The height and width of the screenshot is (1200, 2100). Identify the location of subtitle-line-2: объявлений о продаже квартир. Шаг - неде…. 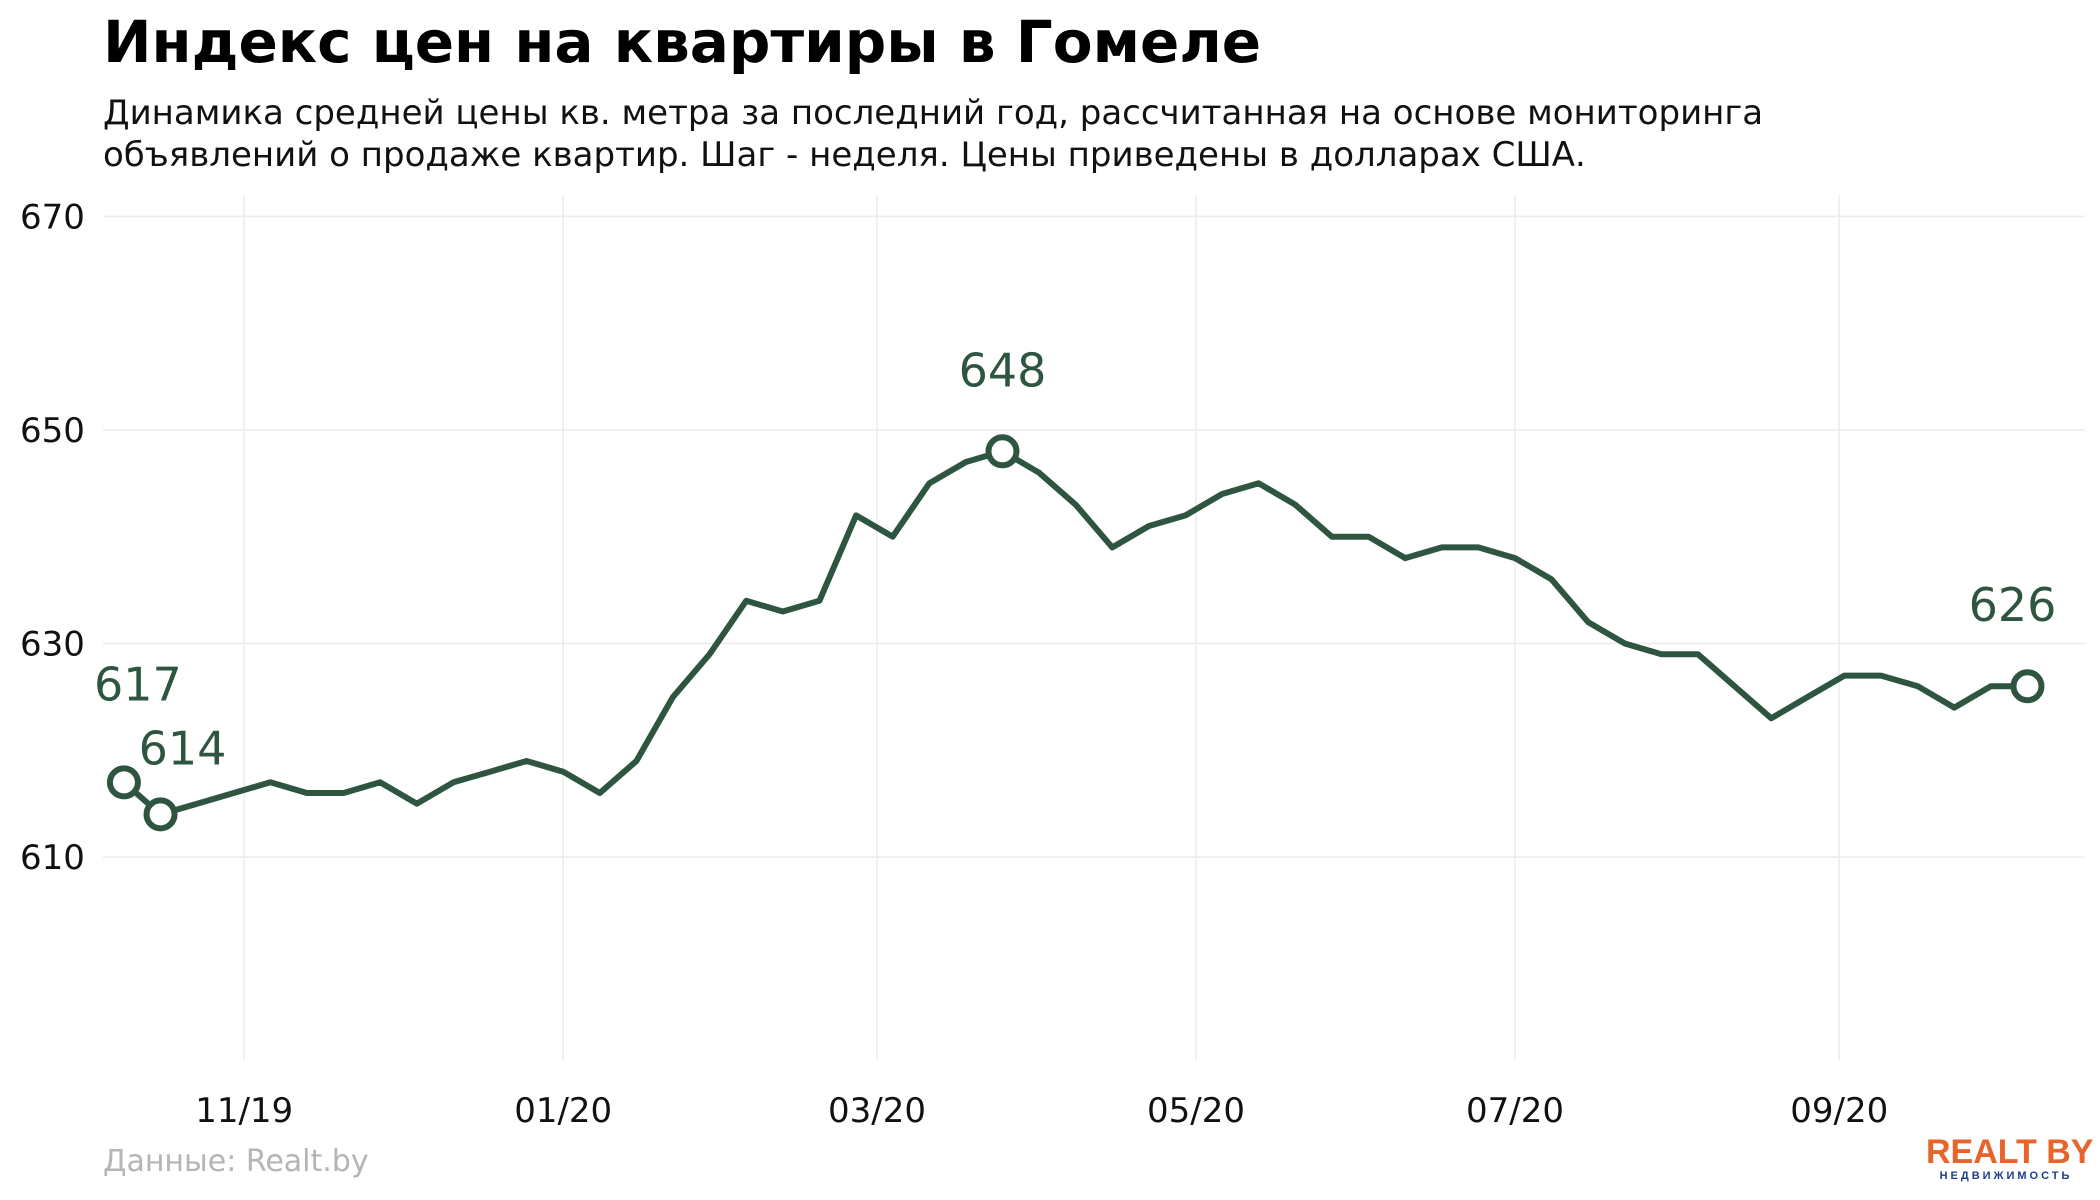
(844, 155).